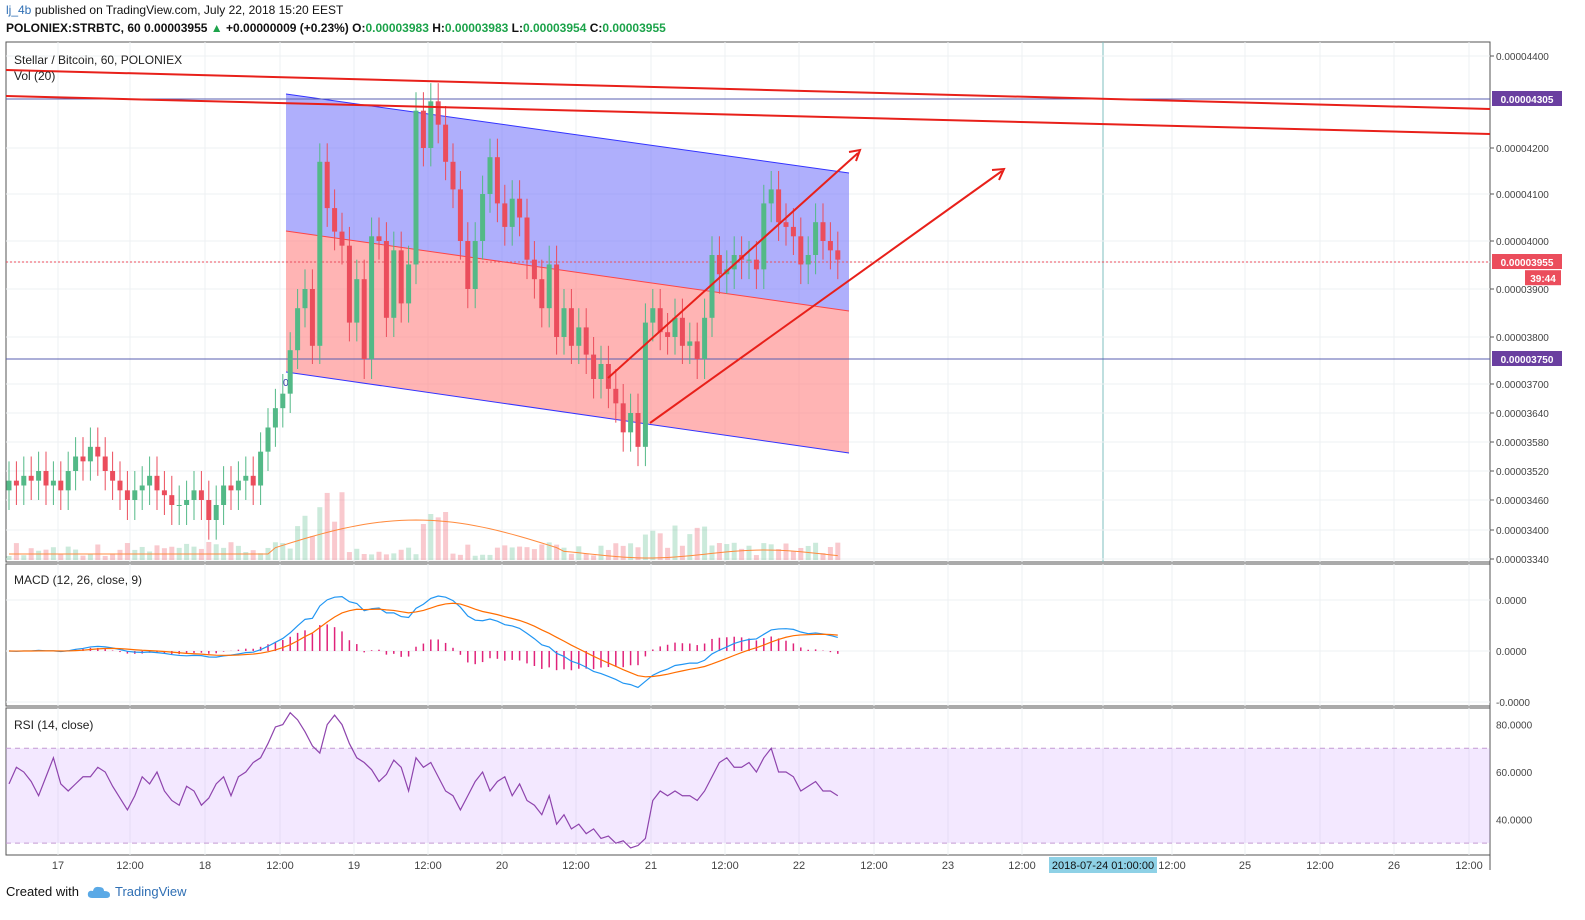 This screenshot has width=1585, height=920. Describe the element at coordinates (78, 580) in the screenshot. I see `macd-title: MACD (12, 26, close, 9)` at that location.